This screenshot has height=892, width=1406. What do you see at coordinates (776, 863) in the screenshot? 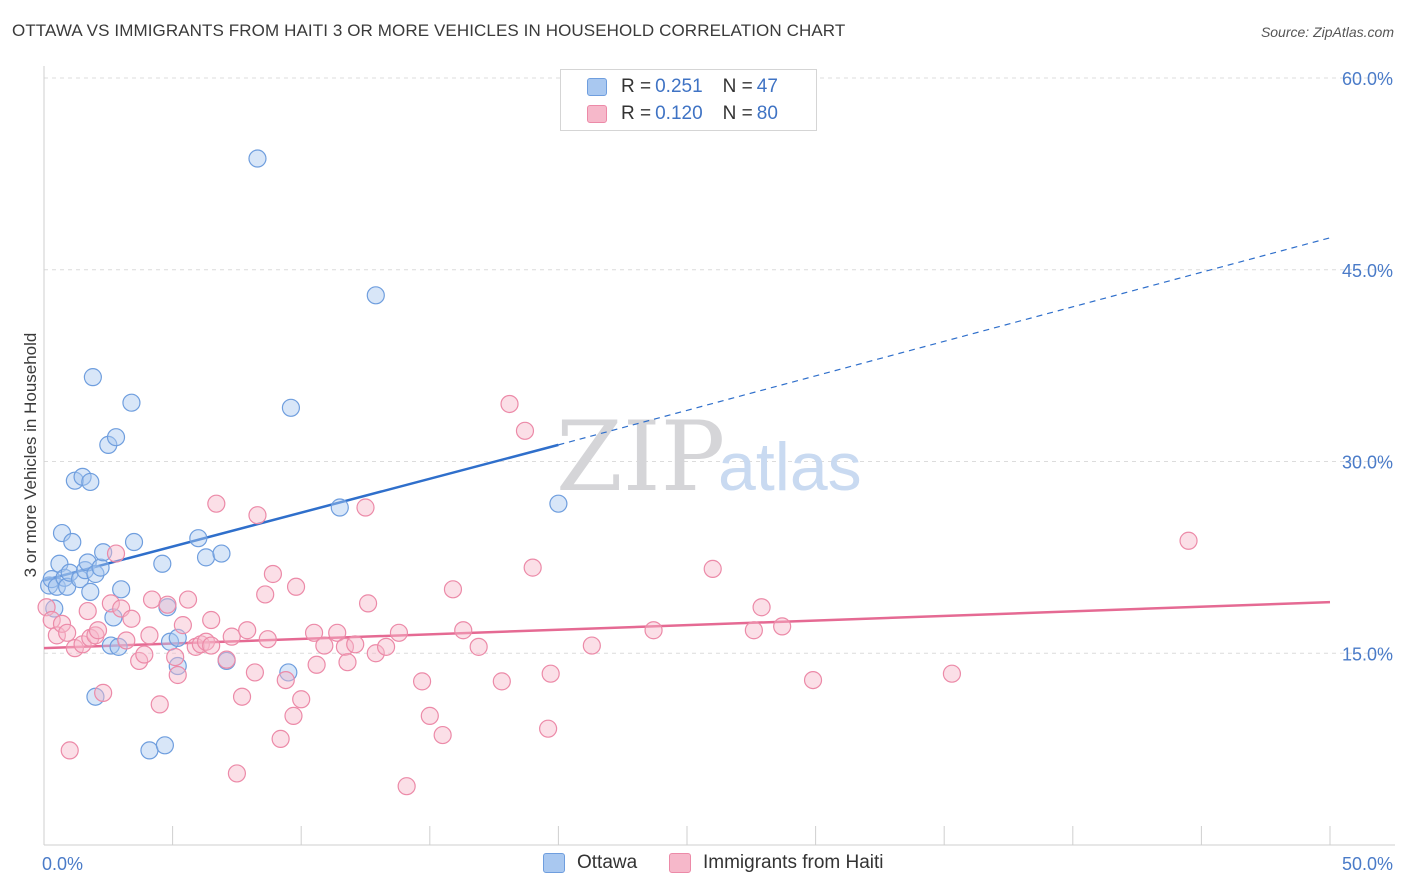
I see `legend-item-haiti: Immigrants from Haiti` at bounding box center [776, 863].